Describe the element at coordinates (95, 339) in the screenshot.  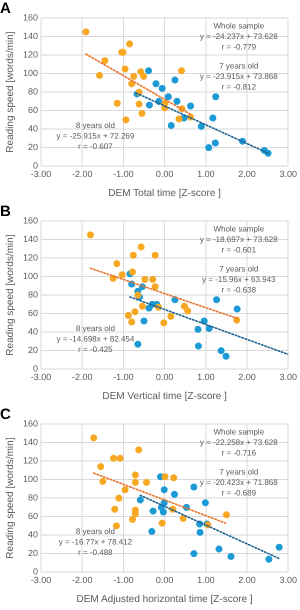
I see `annotation: 8 years old y = -14.698x + 82.454 r = -0.425` at that location.